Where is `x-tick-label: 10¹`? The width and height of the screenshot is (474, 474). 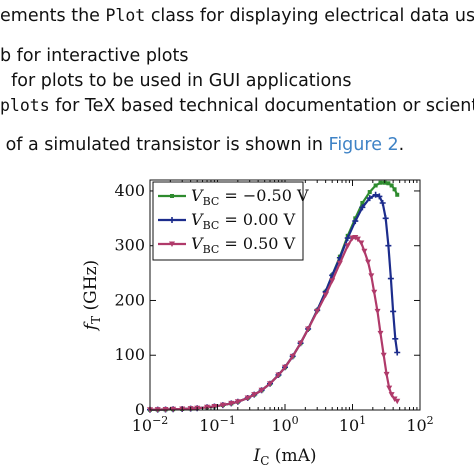 x-tick-label: 10¹ is located at coordinates (352, 424).